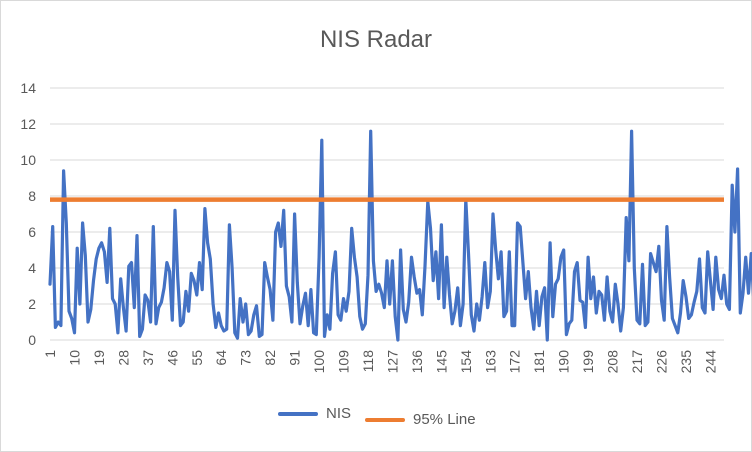  Describe the element at coordinates (32, 304) in the screenshot. I see `y-tick-label: 2` at that location.